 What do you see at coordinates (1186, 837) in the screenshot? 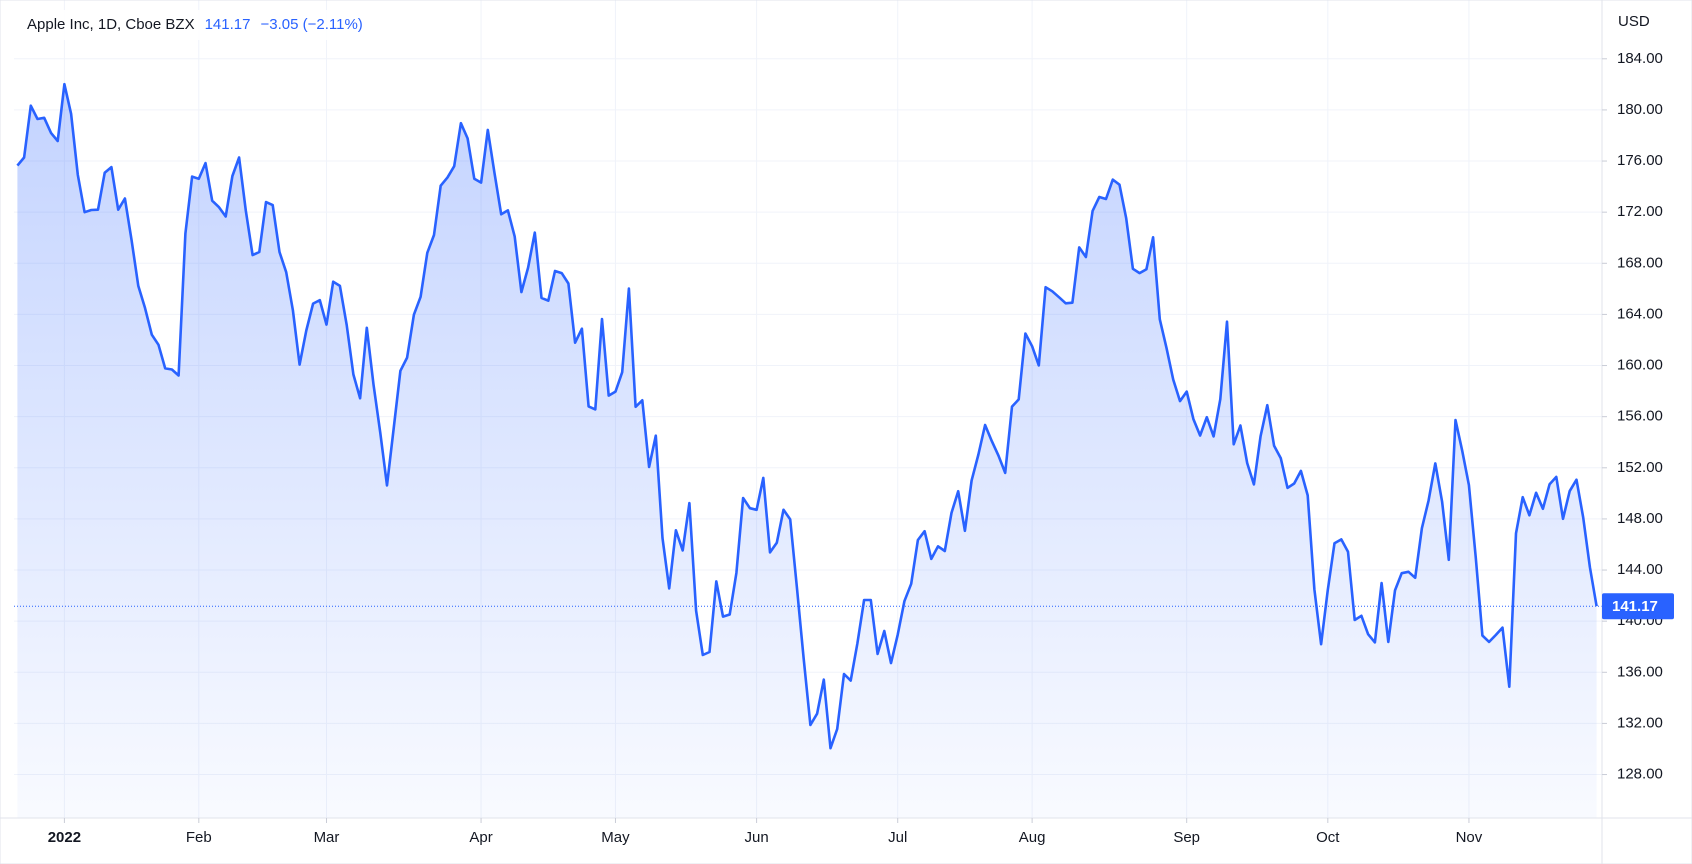
I see `x-tick-label: Sep` at bounding box center [1186, 837].